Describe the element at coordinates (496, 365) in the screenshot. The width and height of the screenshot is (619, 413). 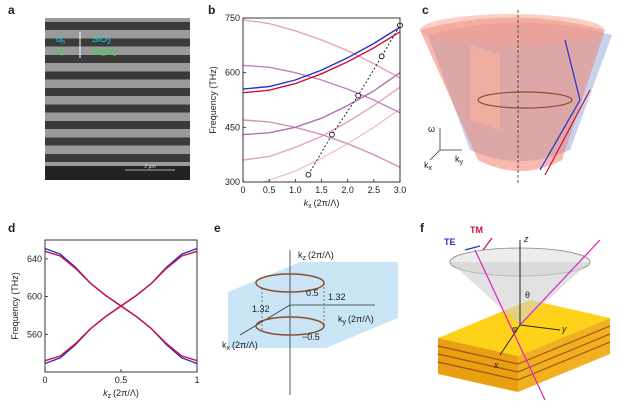
I see `axis-label: x` at that location.